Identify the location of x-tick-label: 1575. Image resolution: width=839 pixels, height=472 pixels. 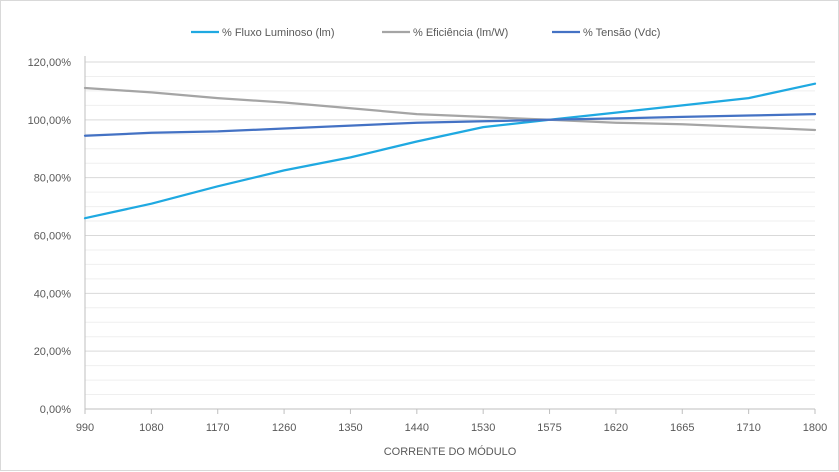
(549, 428).